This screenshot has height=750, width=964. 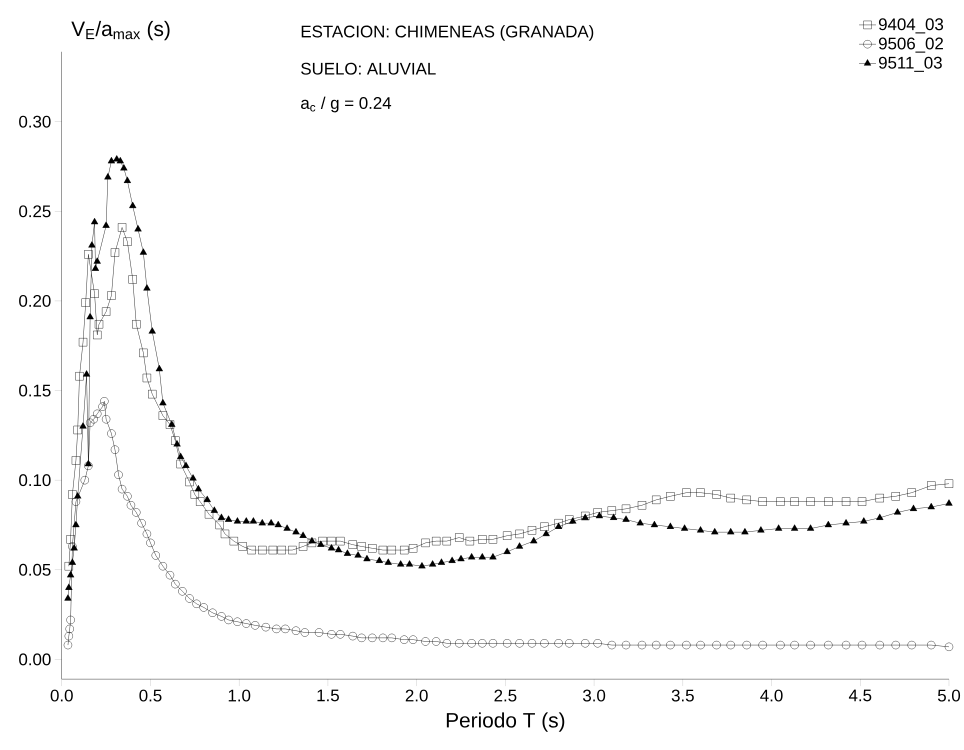 I want to click on y-tick-label: 0.30, so click(x=35, y=122).